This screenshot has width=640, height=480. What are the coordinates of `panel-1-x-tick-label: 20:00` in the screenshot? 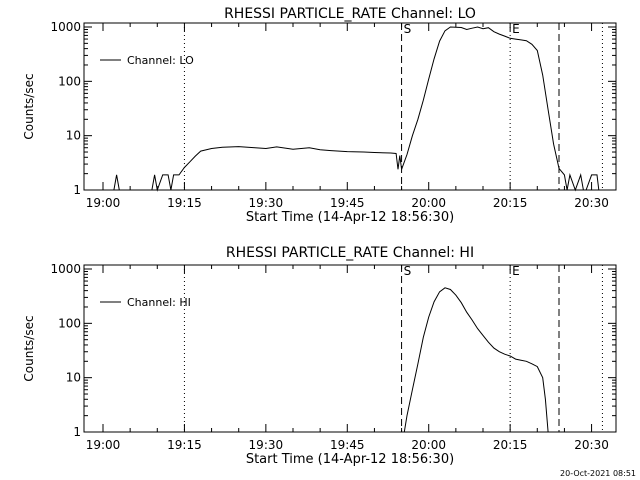 It's located at (428, 203).